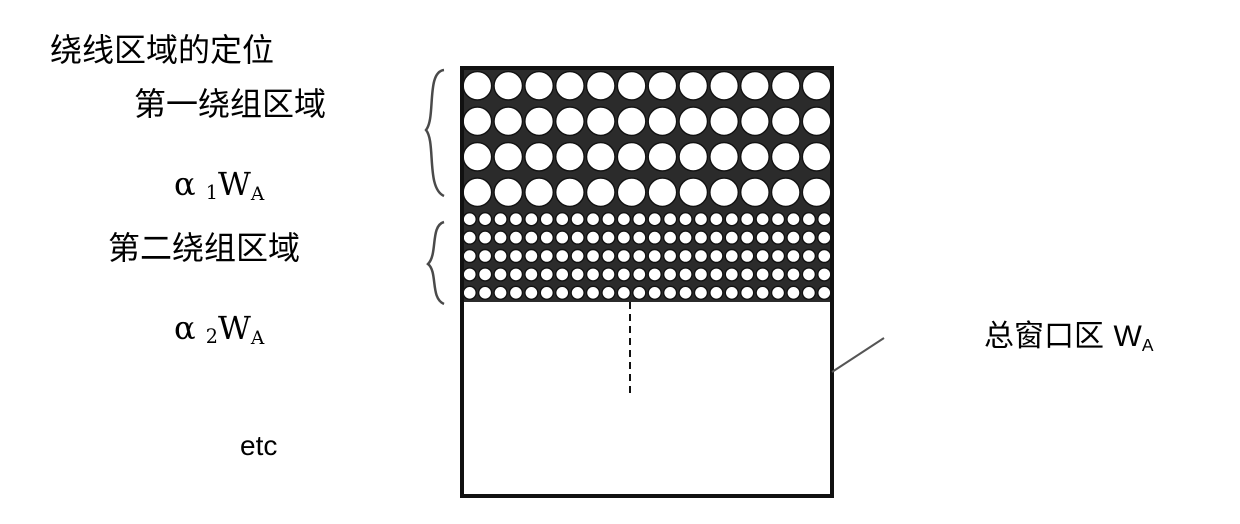 The image size is (1240, 524). What do you see at coordinates (1044, 336) in the screenshot?
I see `window-text: 总窗口区` at bounding box center [1044, 336].